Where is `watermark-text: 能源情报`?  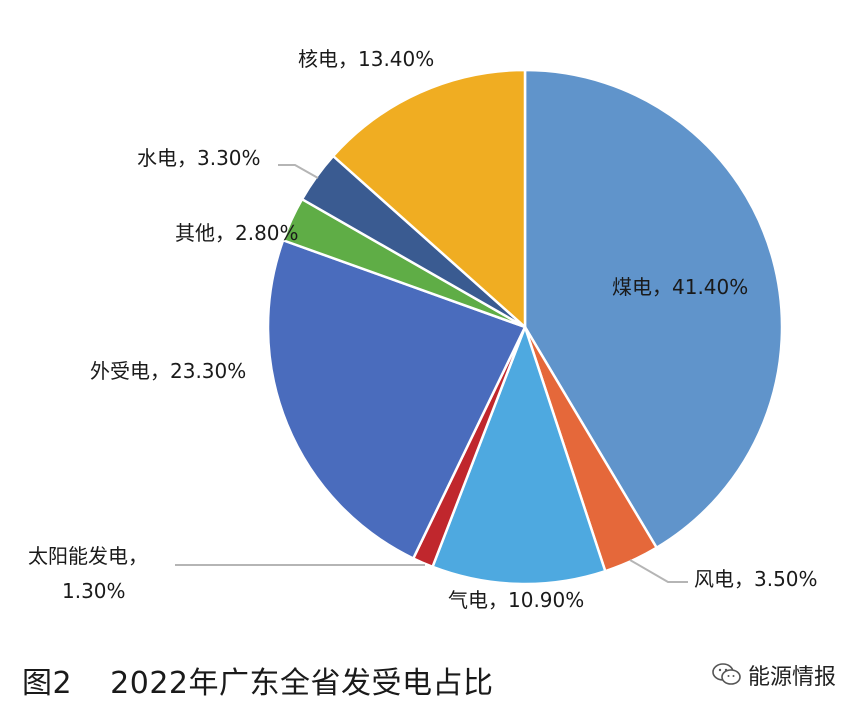 watermark-text: 能源情报 is located at coordinates (792, 677).